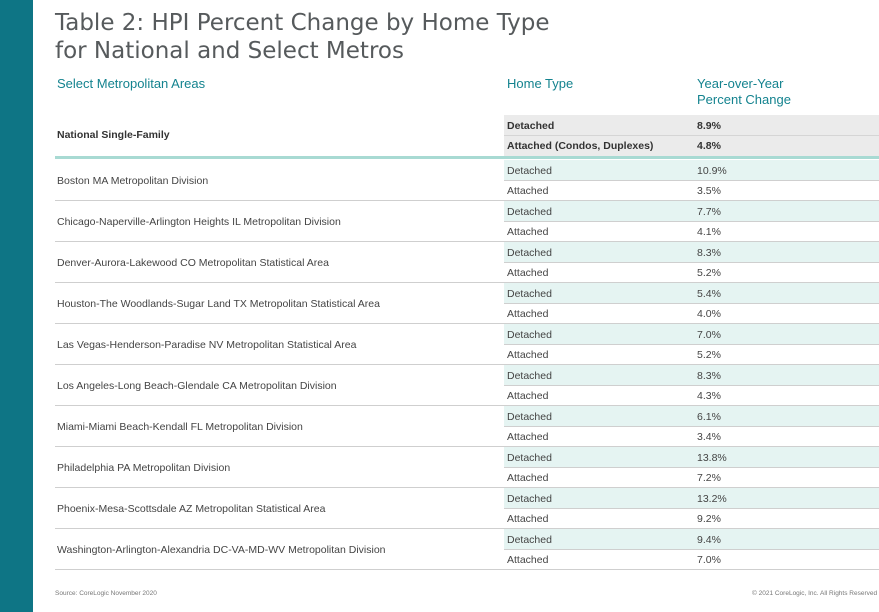 Image resolution: width=879 pixels, height=612 pixels. What do you see at coordinates (709, 417) in the screenshot?
I see `detached-value: 6.1%` at bounding box center [709, 417].